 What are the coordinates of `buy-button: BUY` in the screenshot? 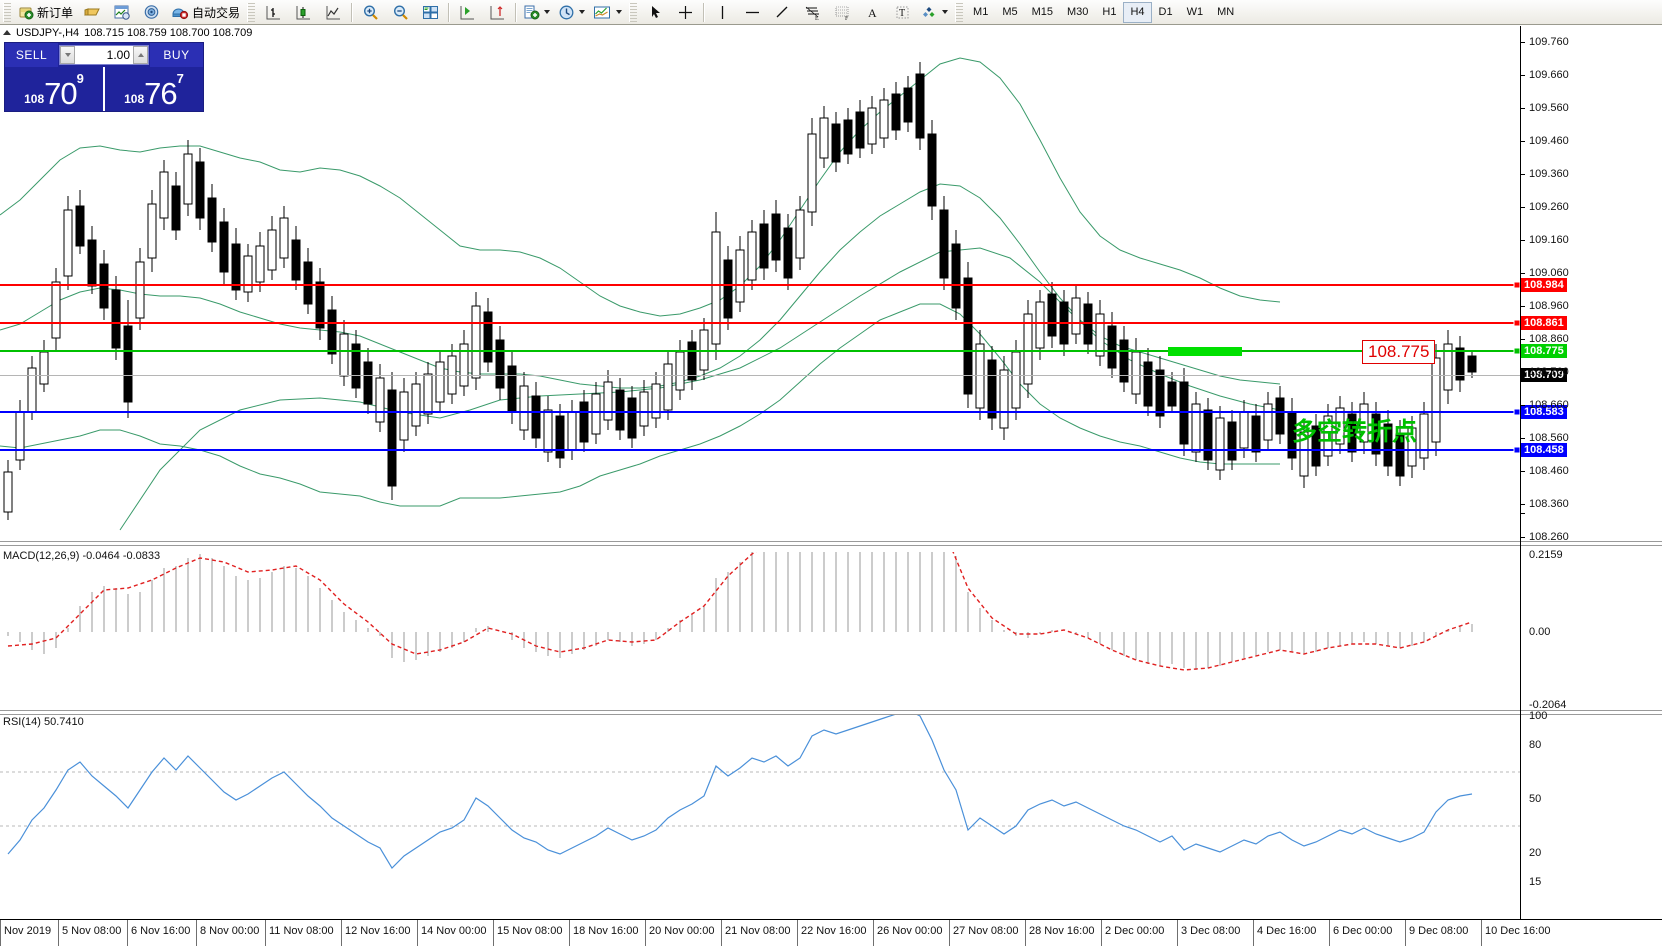 It's located at (176, 55).